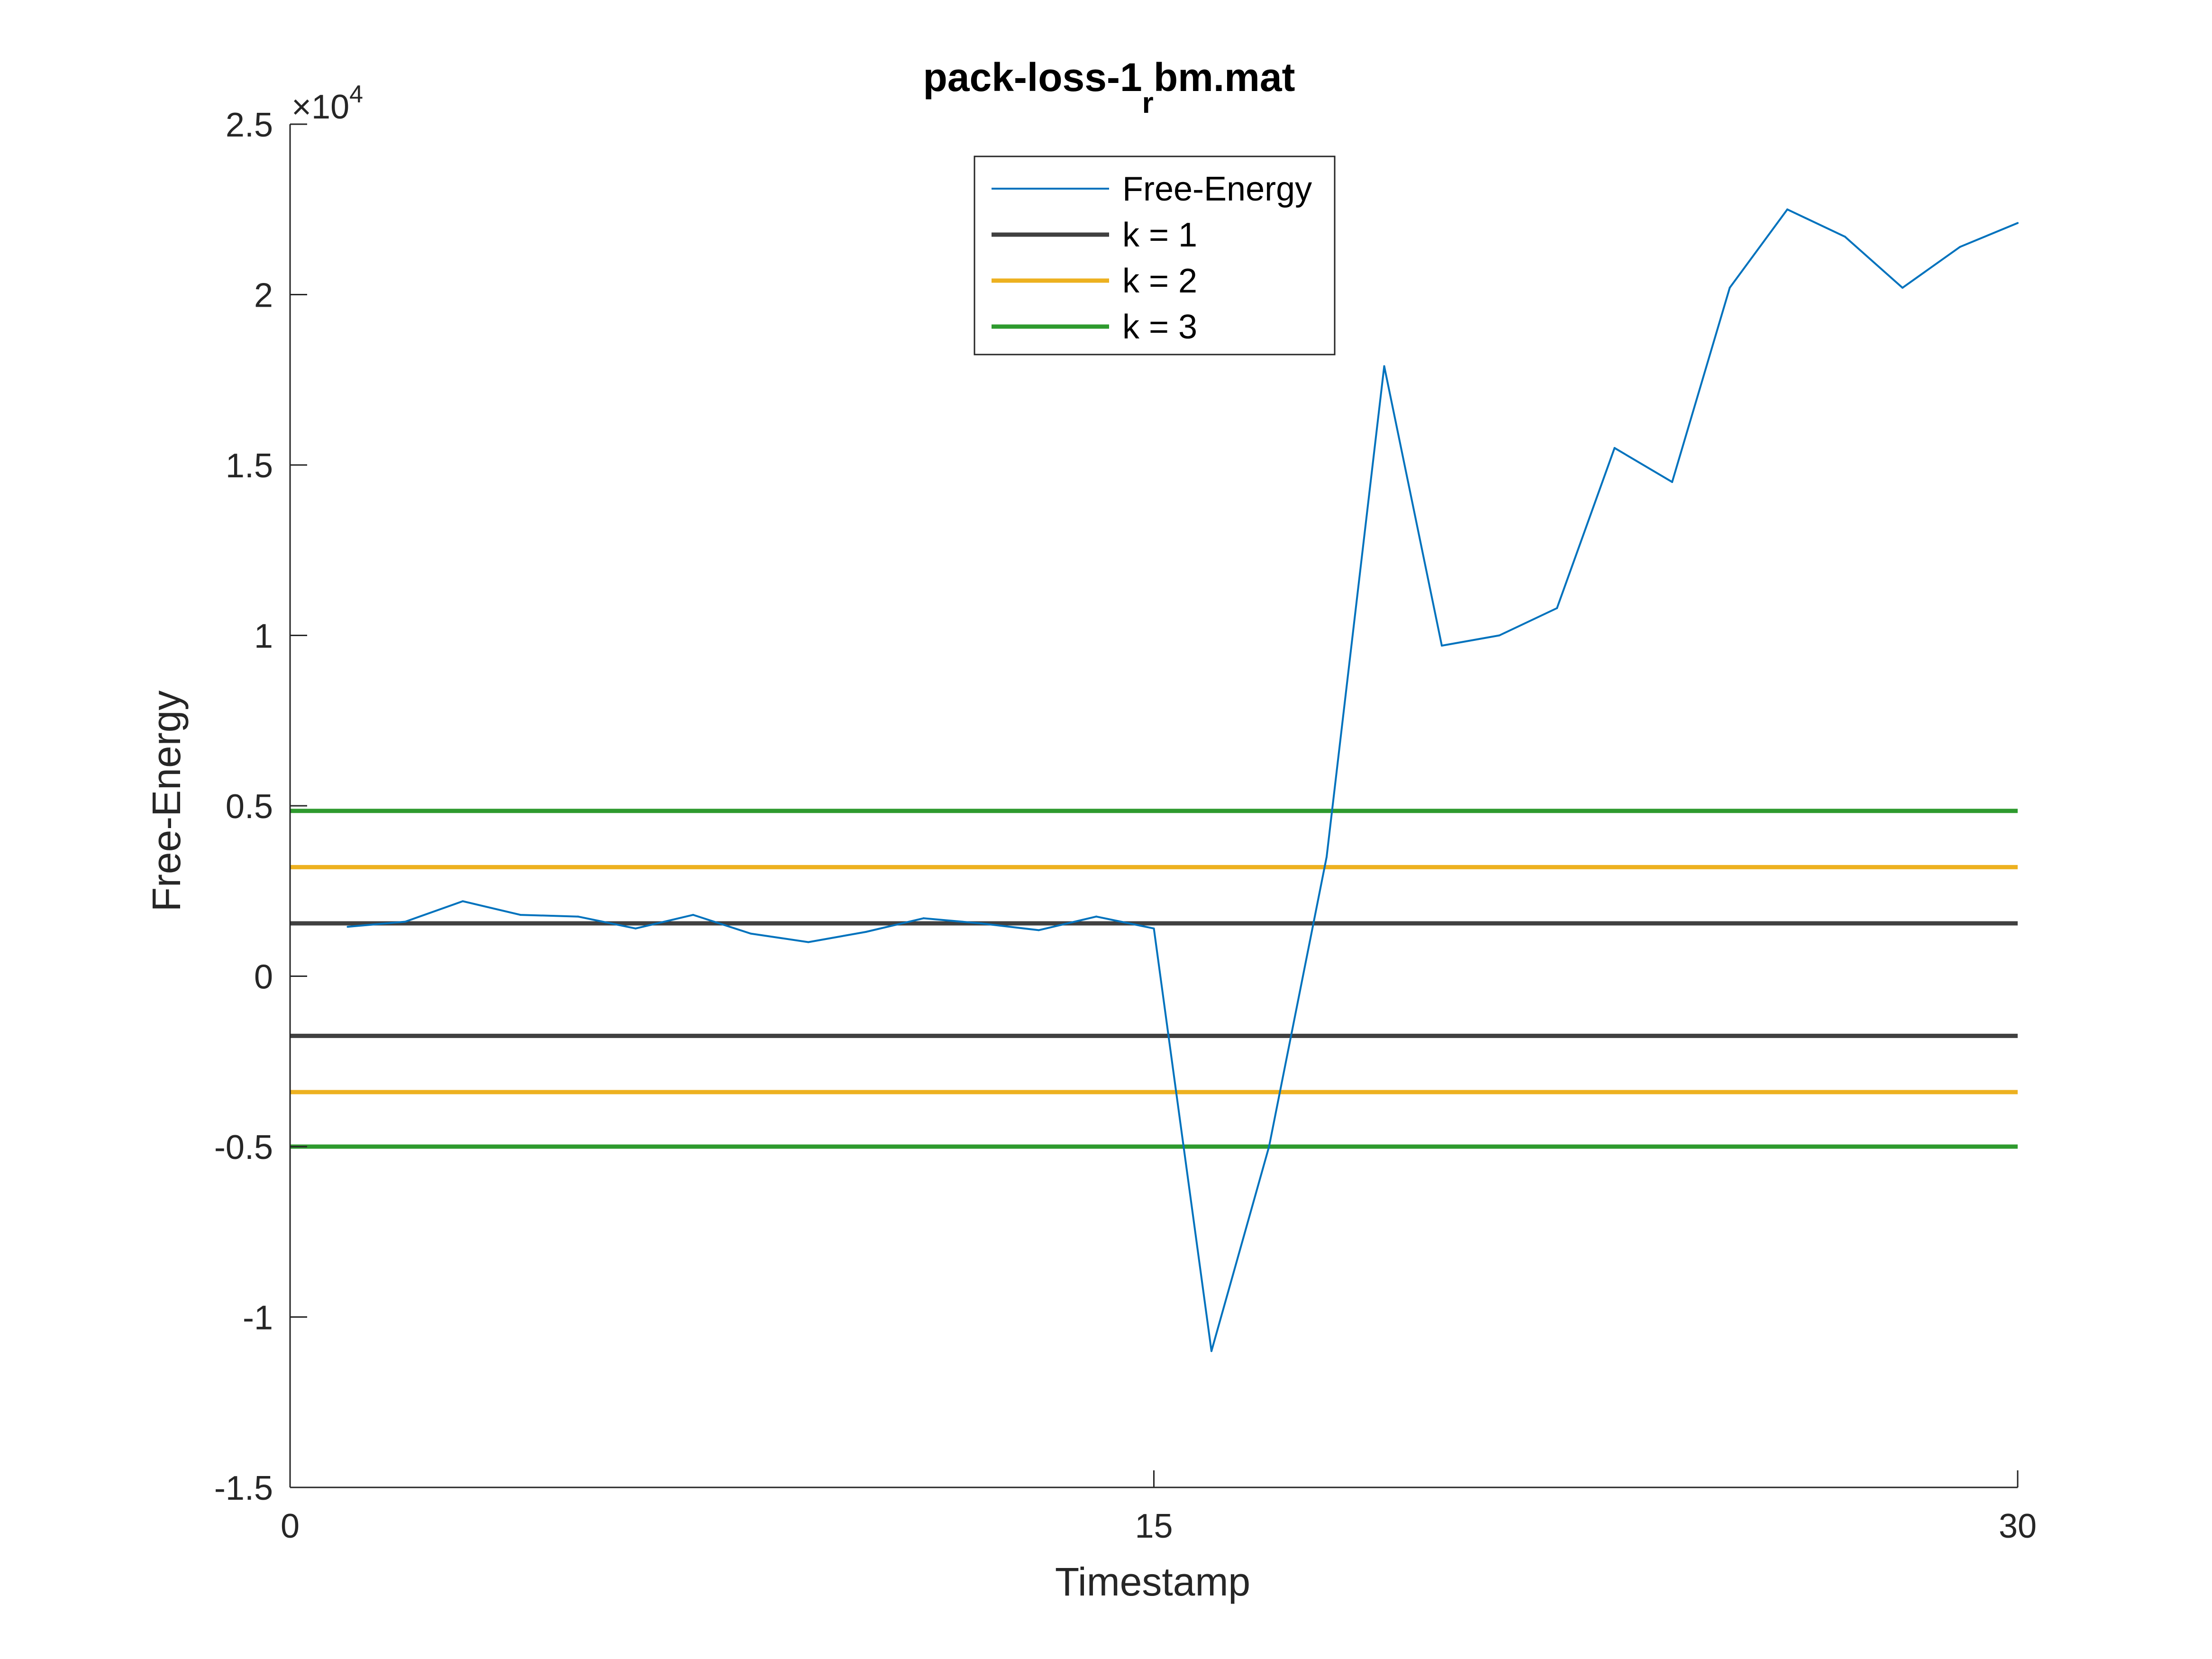 This screenshot has width=2212, height=1659. What do you see at coordinates (263, 637) in the screenshot?
I see `y-tick-label: 1` at bounding box center [263, 637].